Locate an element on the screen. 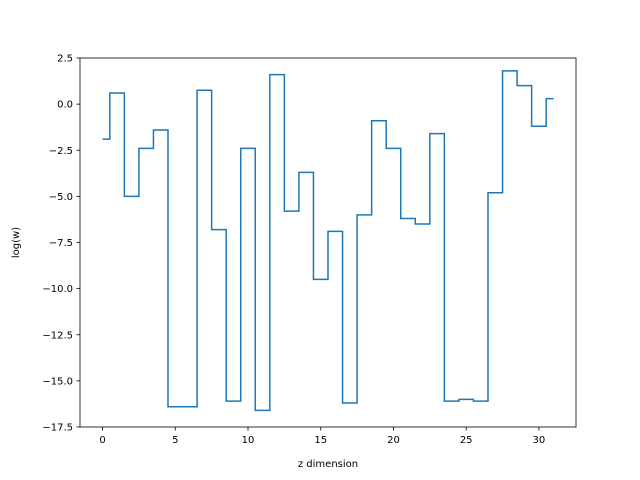 This screenshot has width=640, height=480. x-tick-label: 10 is located at coordinates (248, 440).